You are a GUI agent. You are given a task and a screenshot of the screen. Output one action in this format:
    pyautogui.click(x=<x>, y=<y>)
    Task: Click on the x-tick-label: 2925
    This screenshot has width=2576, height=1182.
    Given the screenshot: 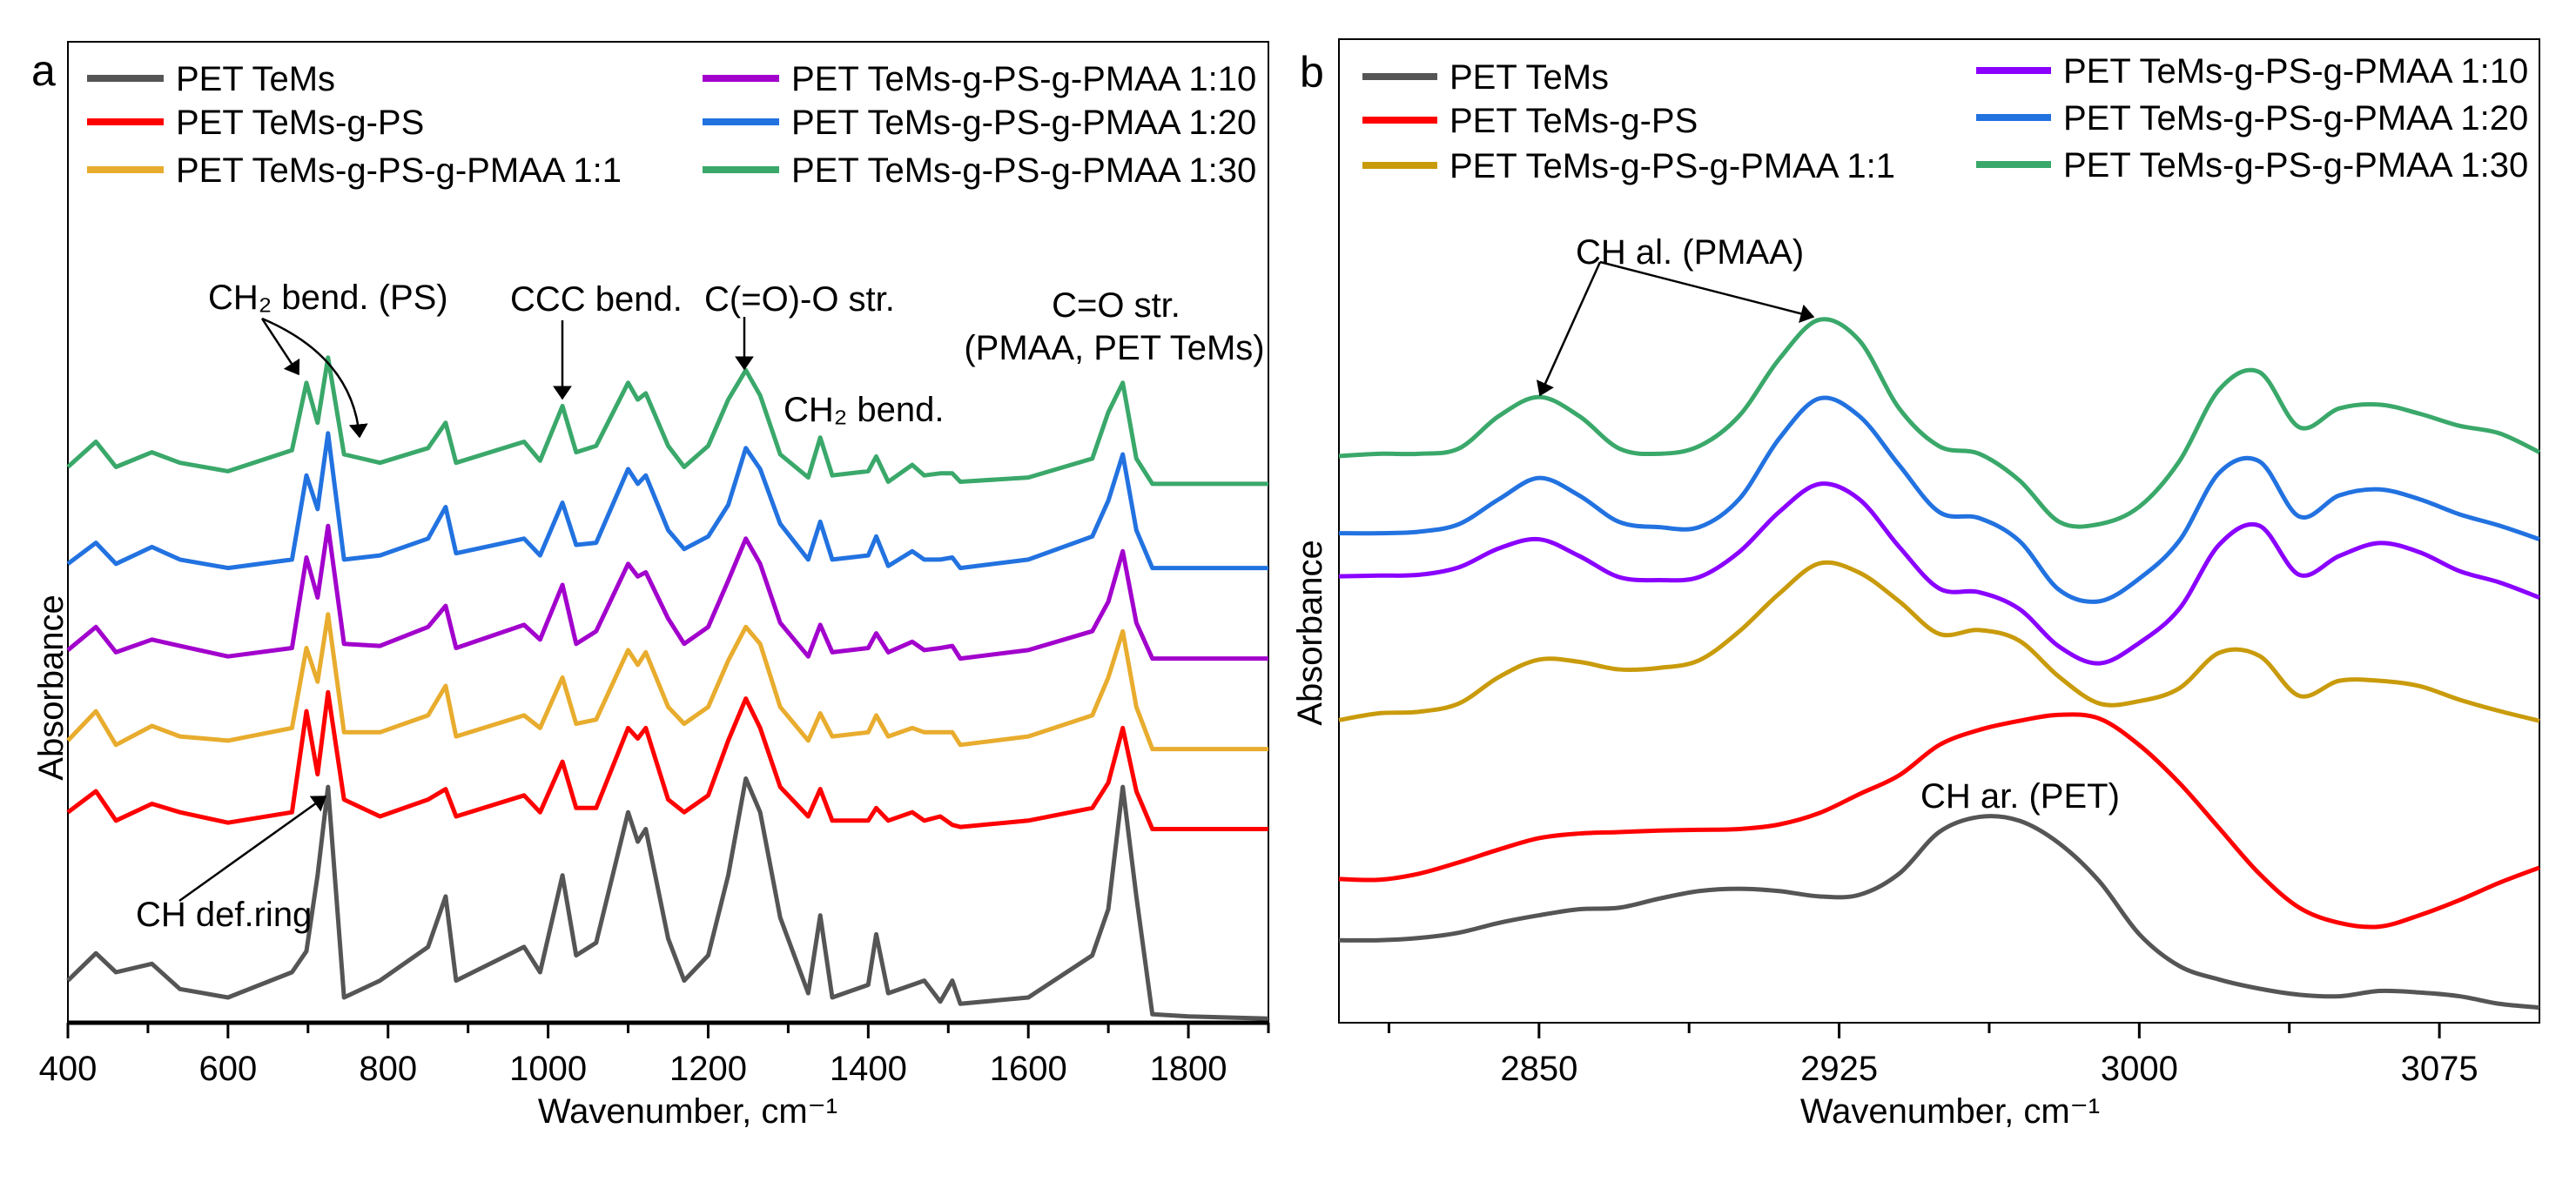 What is the action you would take?
    pyautogui.click(x=1839, y=1069)
    